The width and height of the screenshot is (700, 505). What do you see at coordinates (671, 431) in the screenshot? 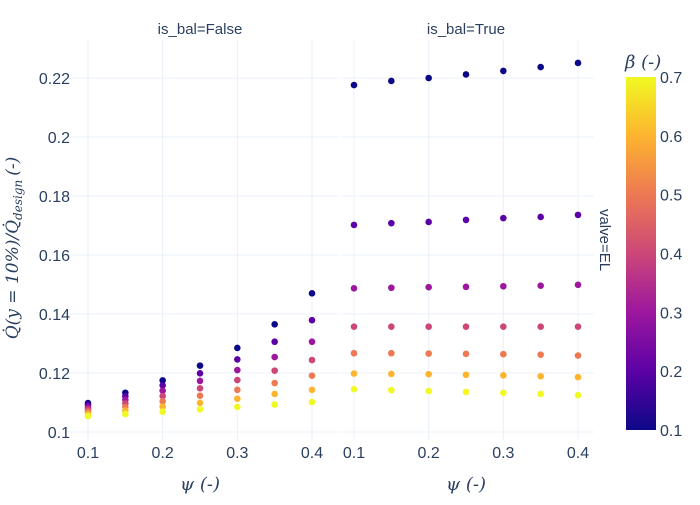
I see `colorbar-tick-label: 0.1` at bounding box center [671, 431].